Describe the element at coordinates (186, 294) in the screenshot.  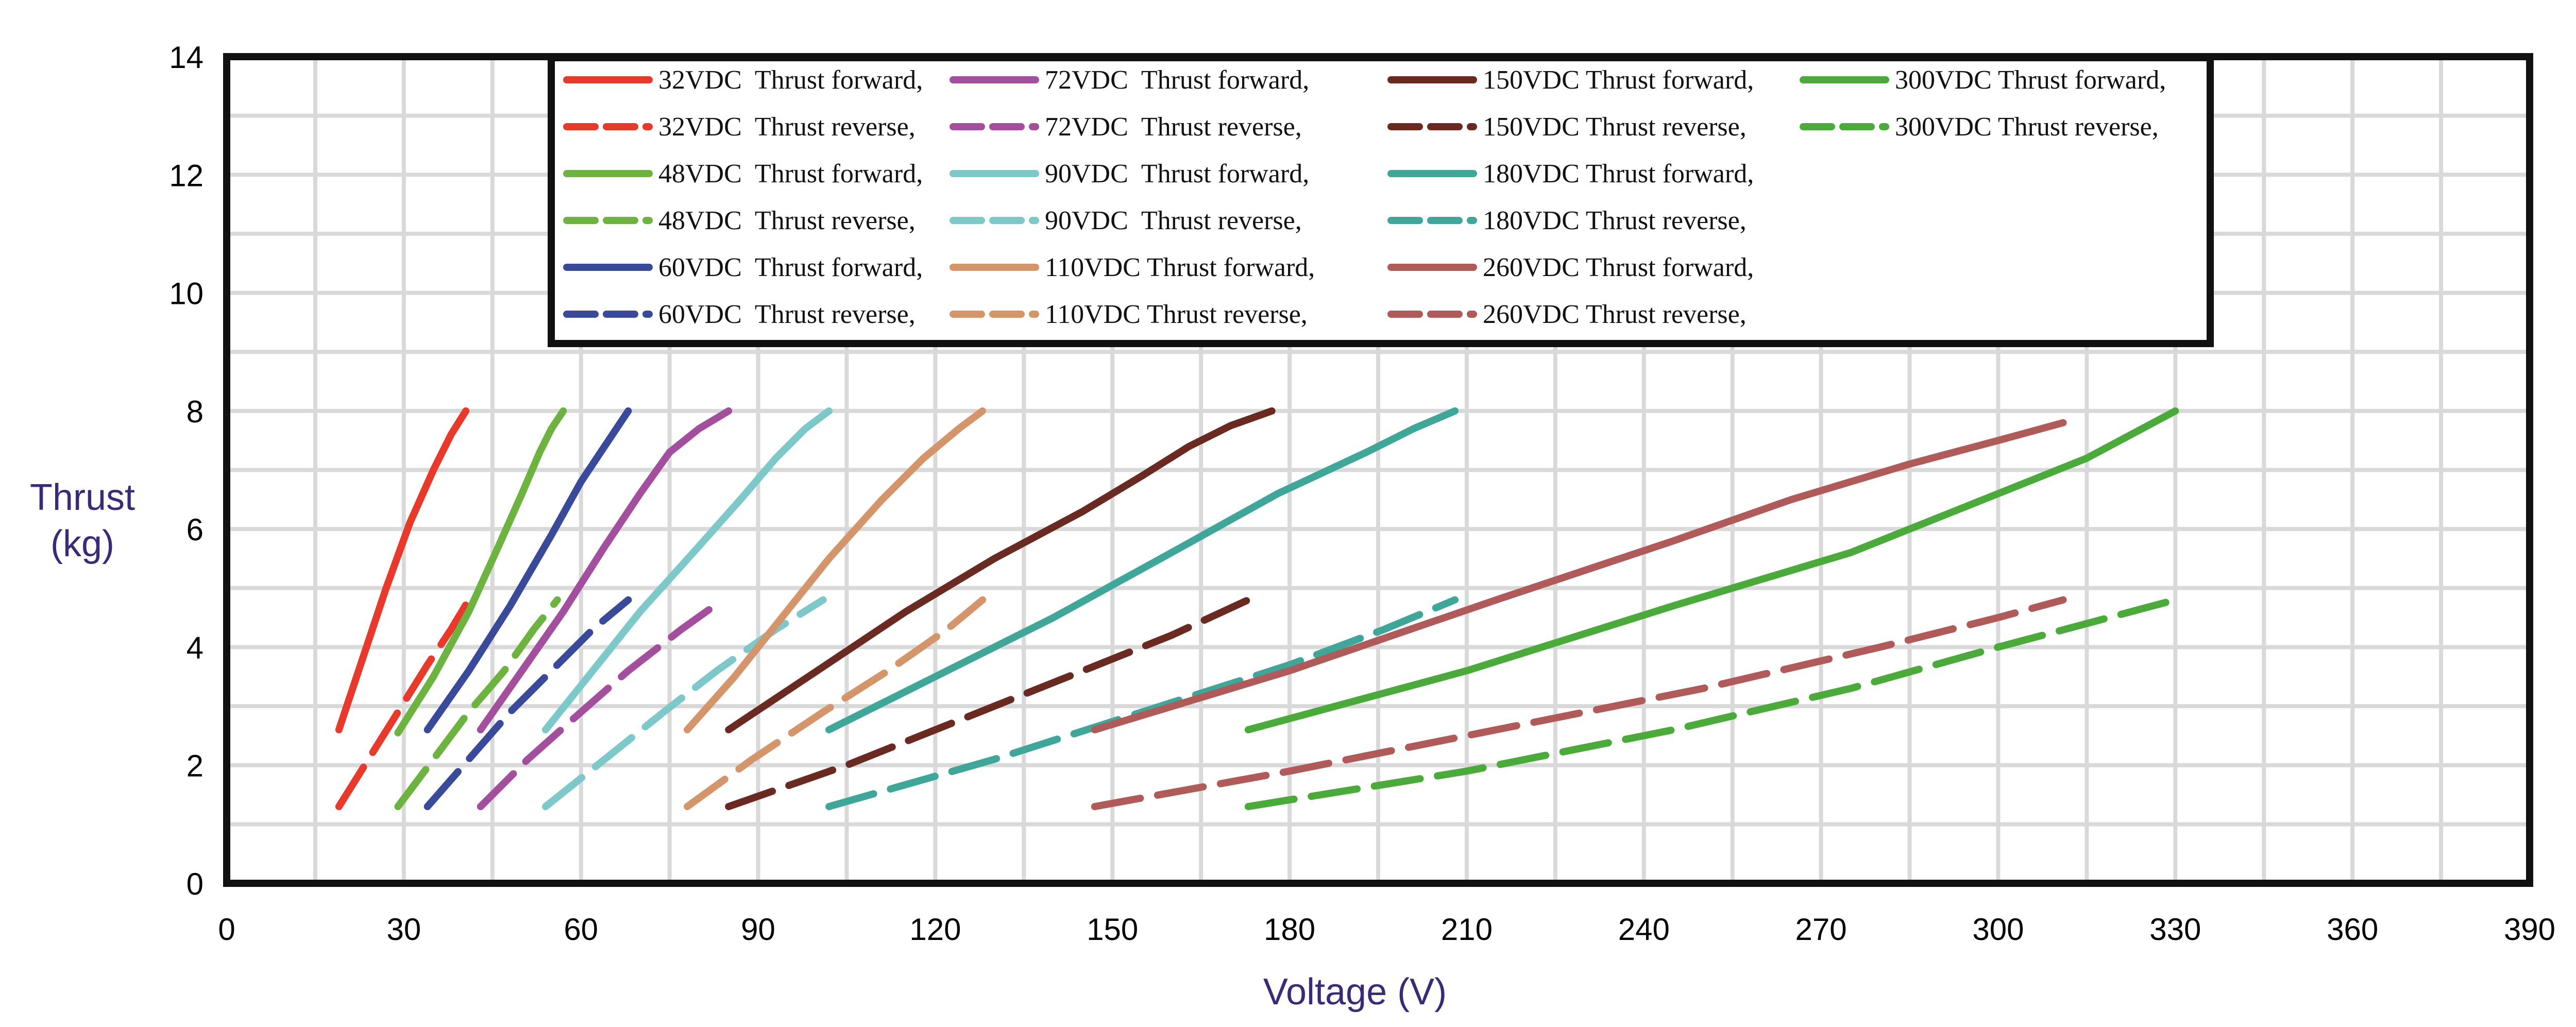
I see `y-tick-label: 10` at that location.